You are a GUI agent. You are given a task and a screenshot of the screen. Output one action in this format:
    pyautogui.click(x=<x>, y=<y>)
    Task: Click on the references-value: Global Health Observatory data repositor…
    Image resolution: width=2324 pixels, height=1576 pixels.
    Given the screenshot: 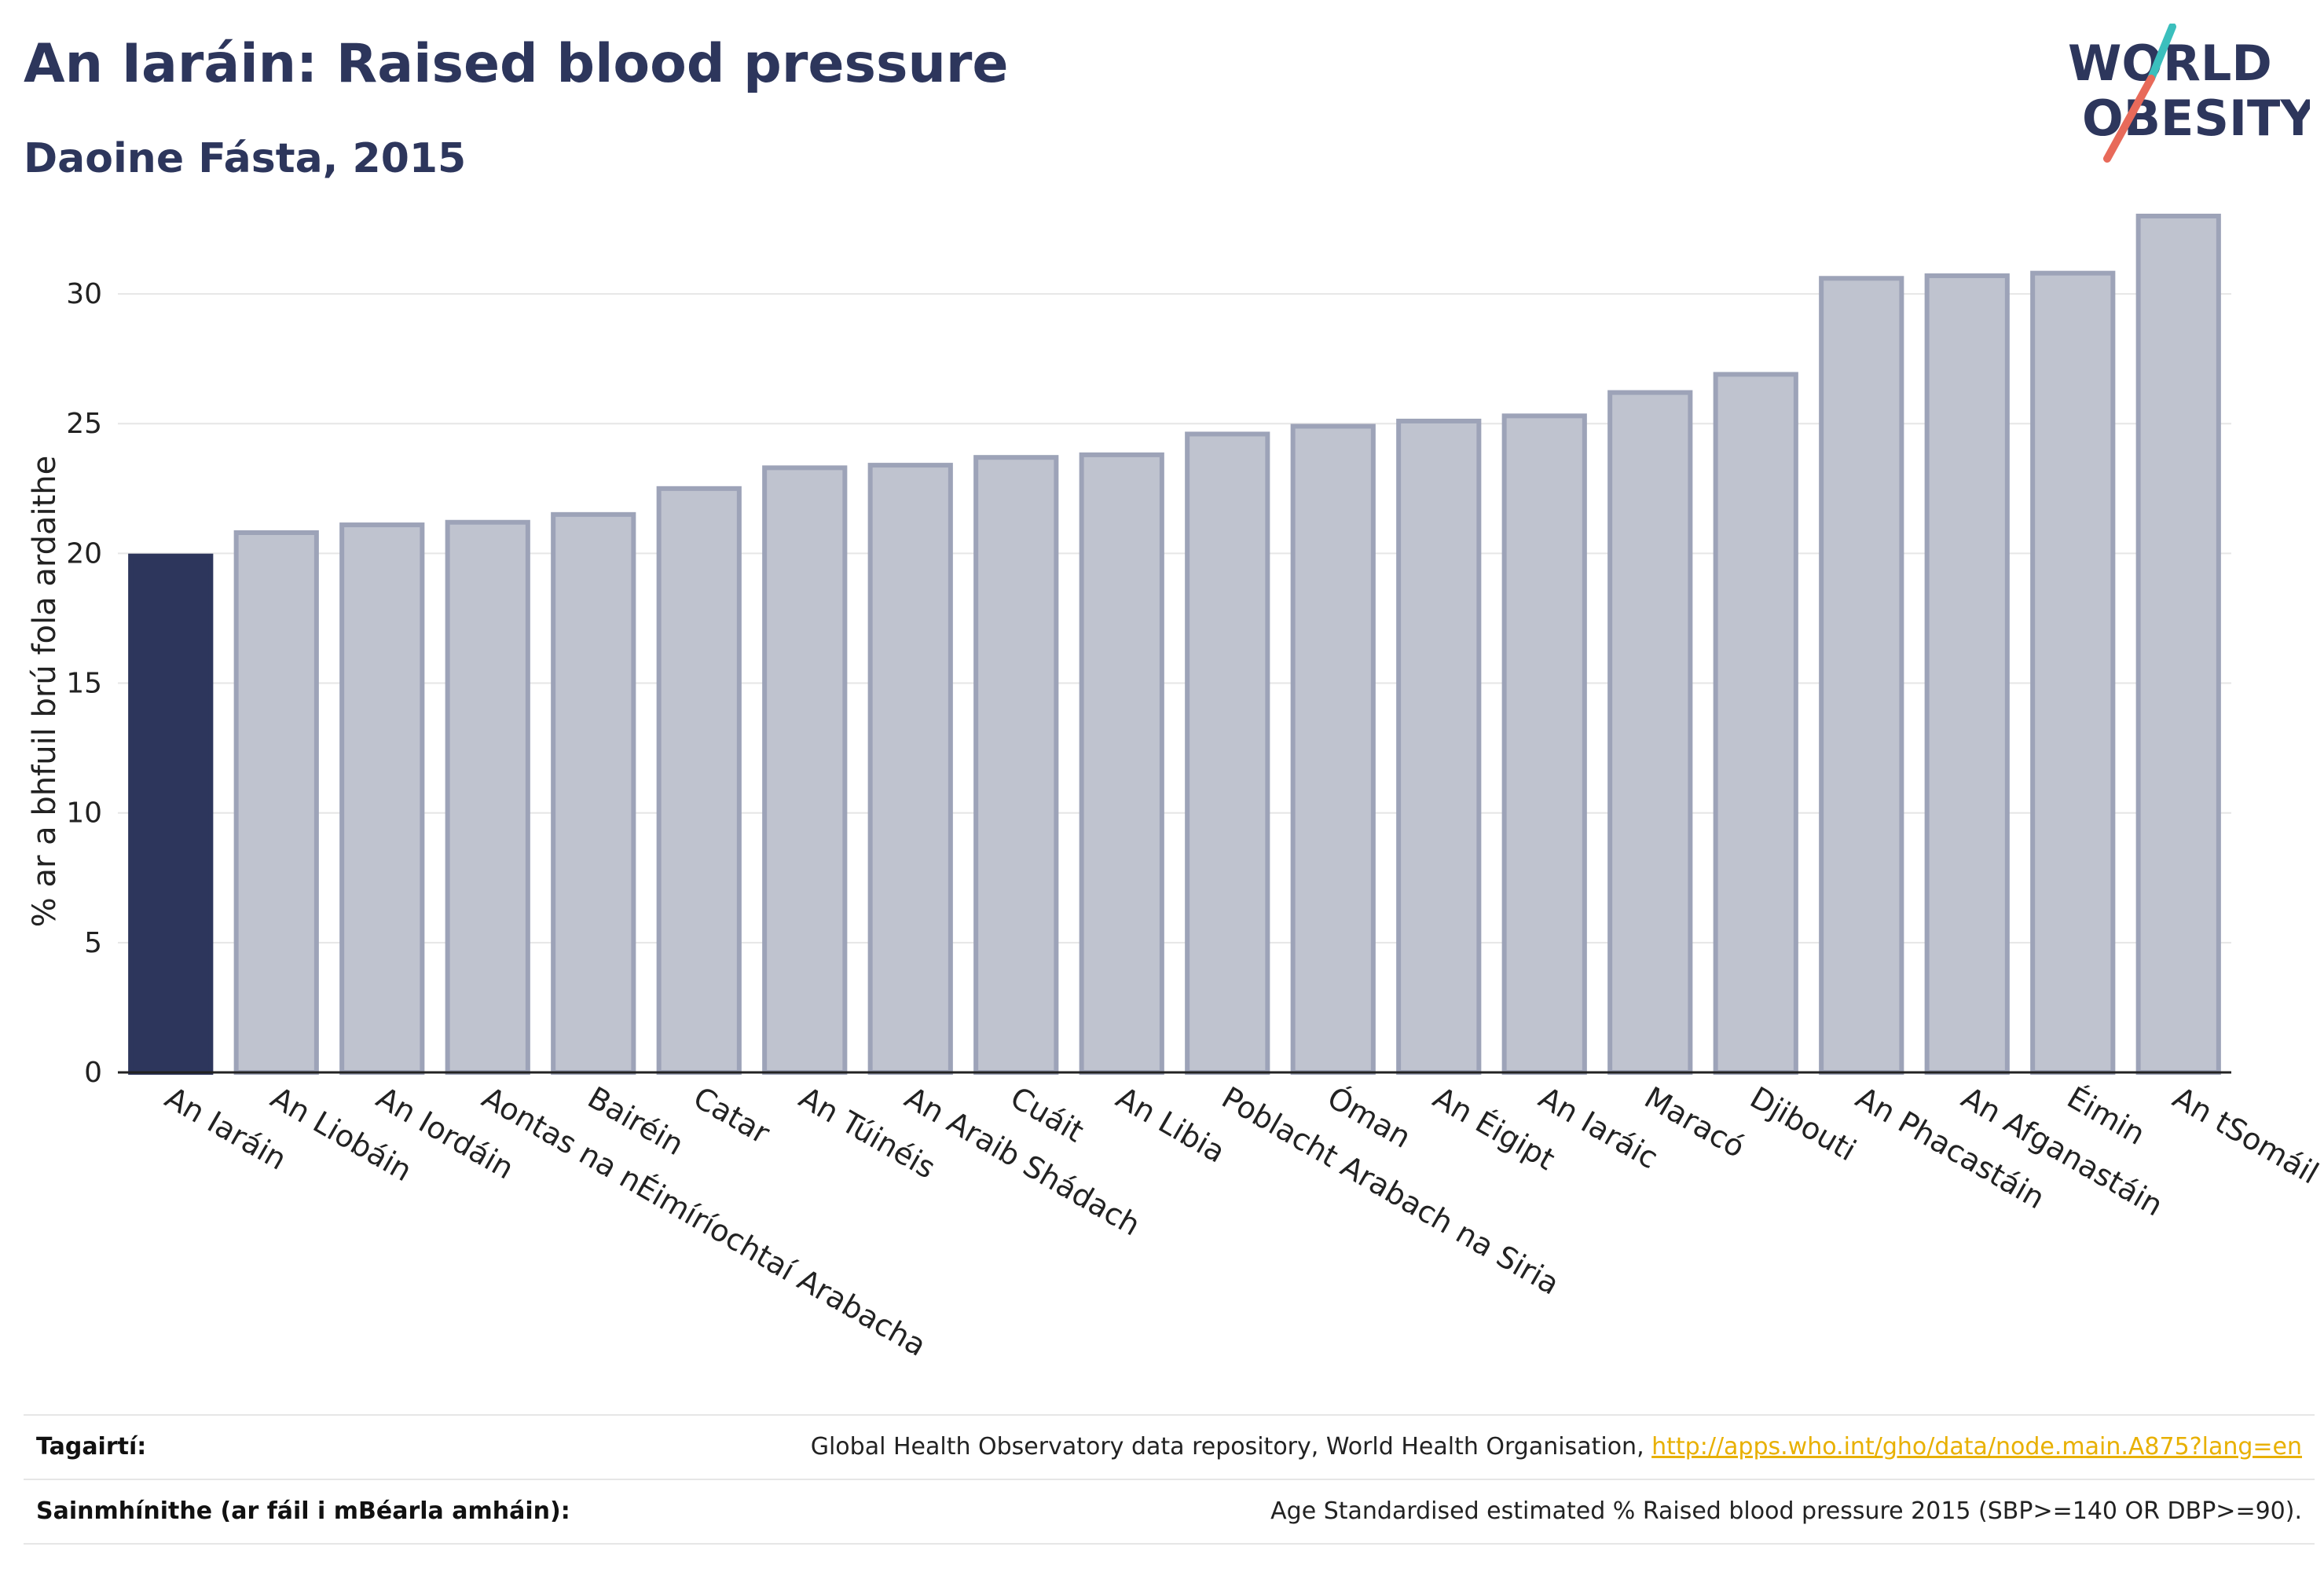 What is the action you would take?
    pyautogui.click(x=1556, y=1447)
    